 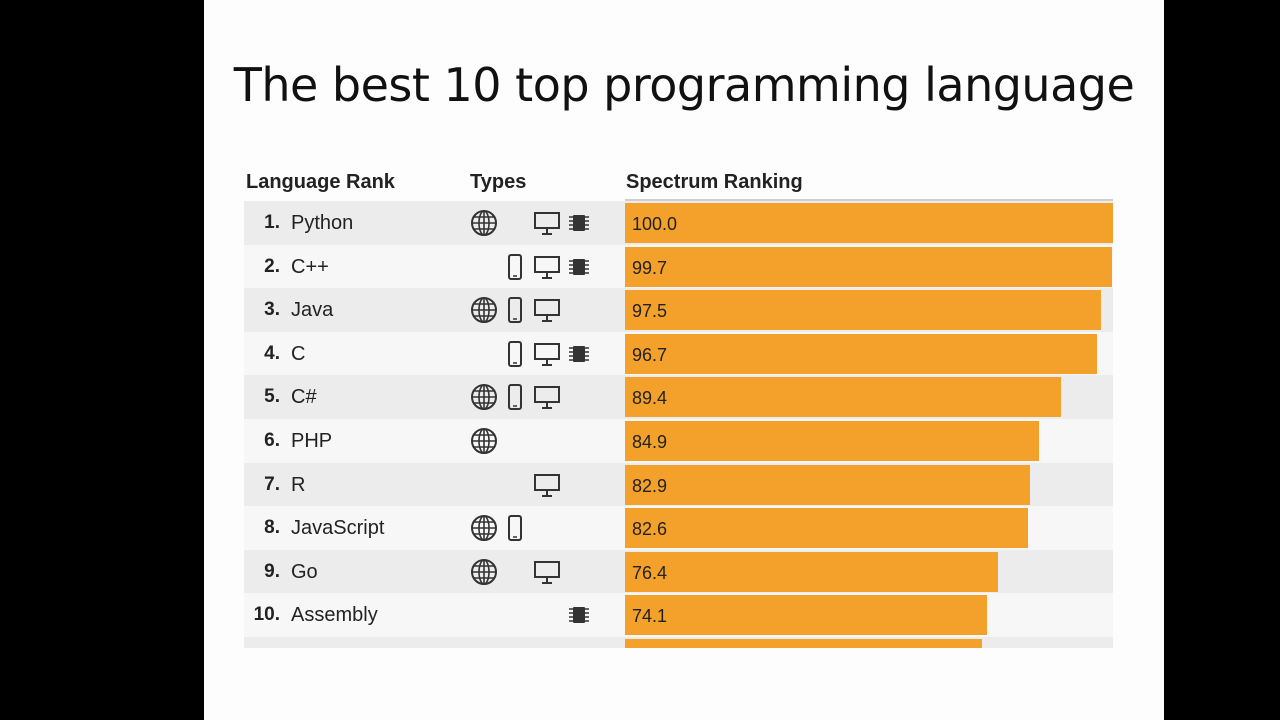 I want to click on language-label: Go, so click(x=304, y=571).